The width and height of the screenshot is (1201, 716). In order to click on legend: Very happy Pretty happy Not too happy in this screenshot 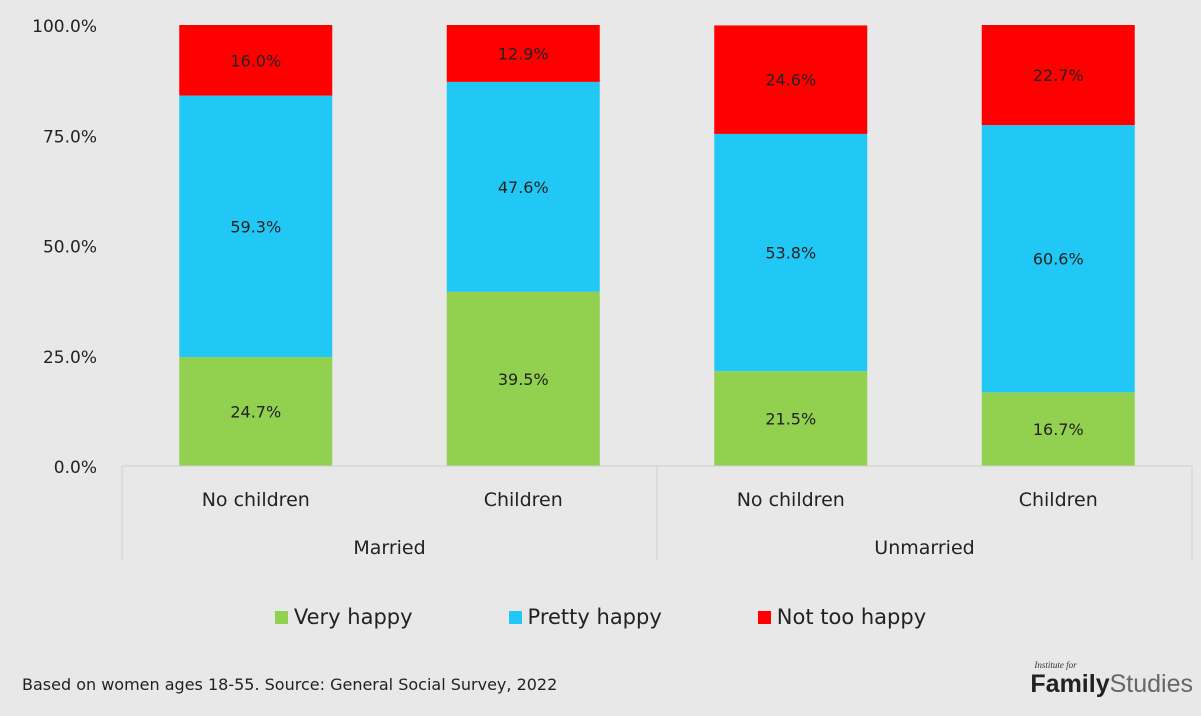, I will do `click(600, 617)`.